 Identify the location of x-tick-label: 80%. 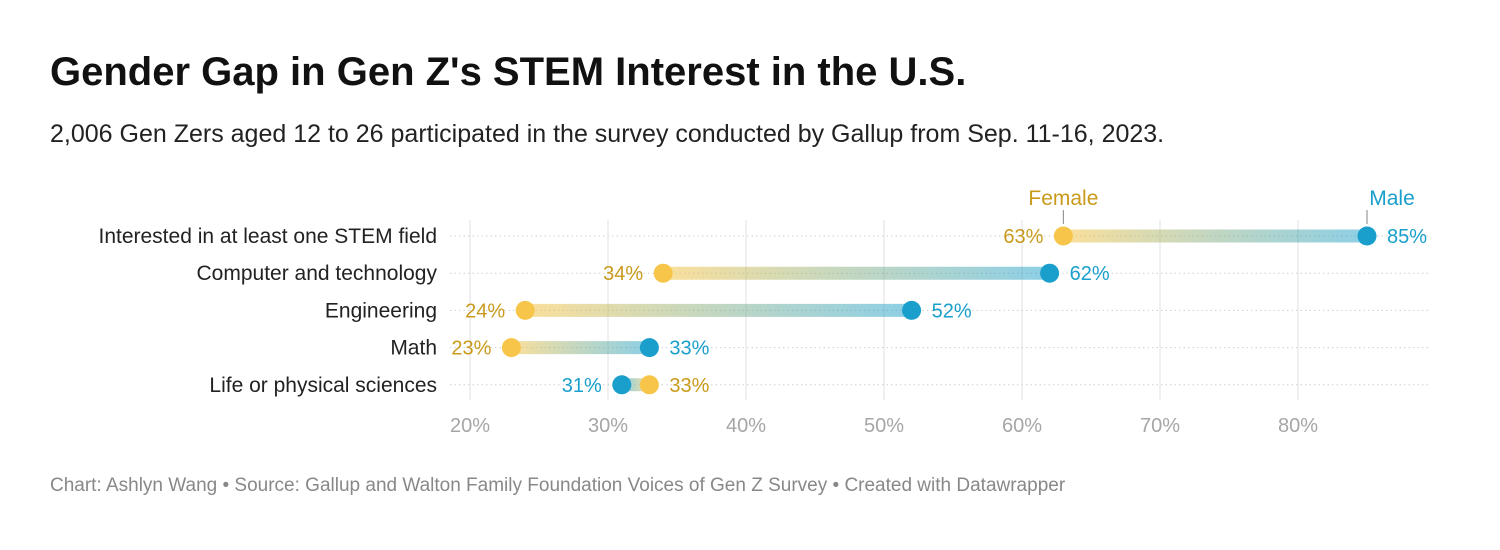
(1298, 426).